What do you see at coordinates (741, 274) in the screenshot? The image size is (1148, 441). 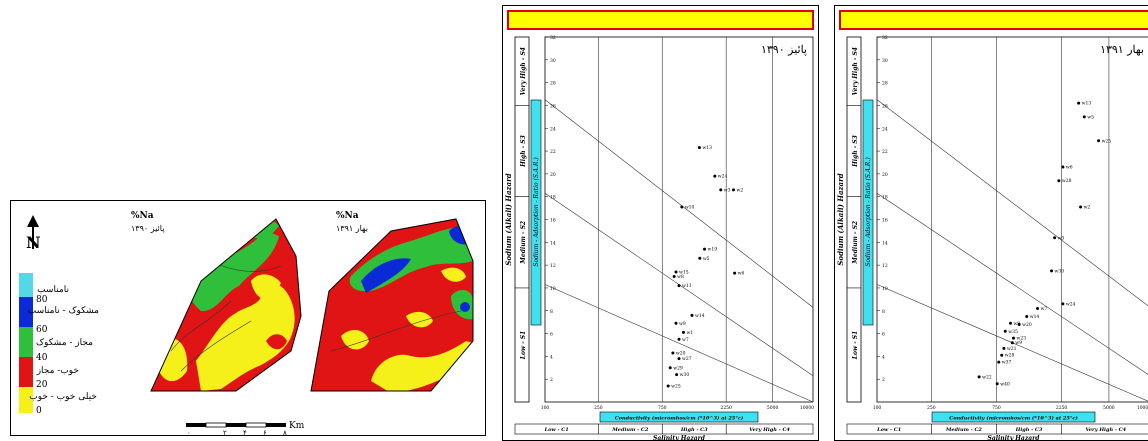 I see `data-point-label: w6` at bounding box center [741, 274].